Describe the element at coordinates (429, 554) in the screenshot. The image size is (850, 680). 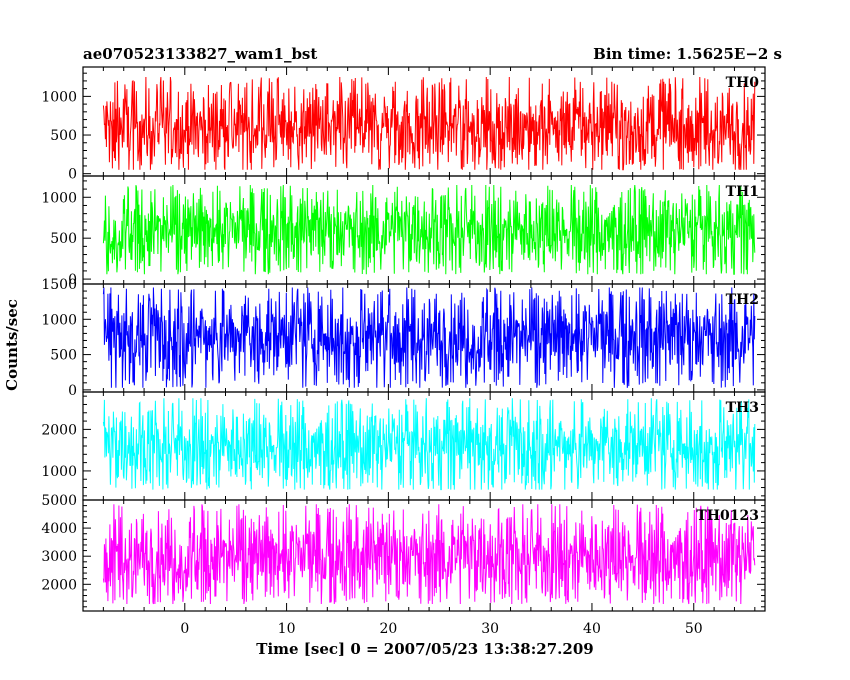
I see `trace-th0123` at that location.